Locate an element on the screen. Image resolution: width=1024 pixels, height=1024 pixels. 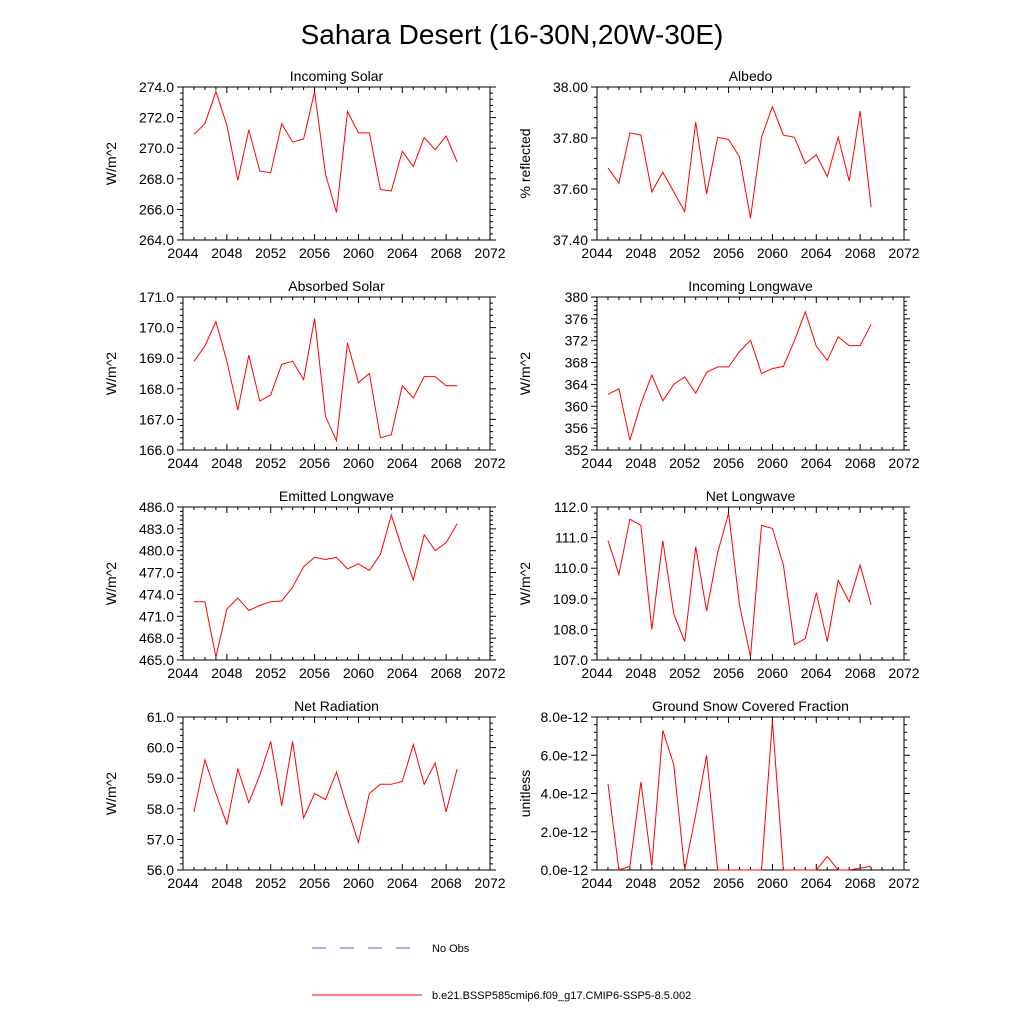
y-tick-label: 274.0 is located at coordinates (156, 87).